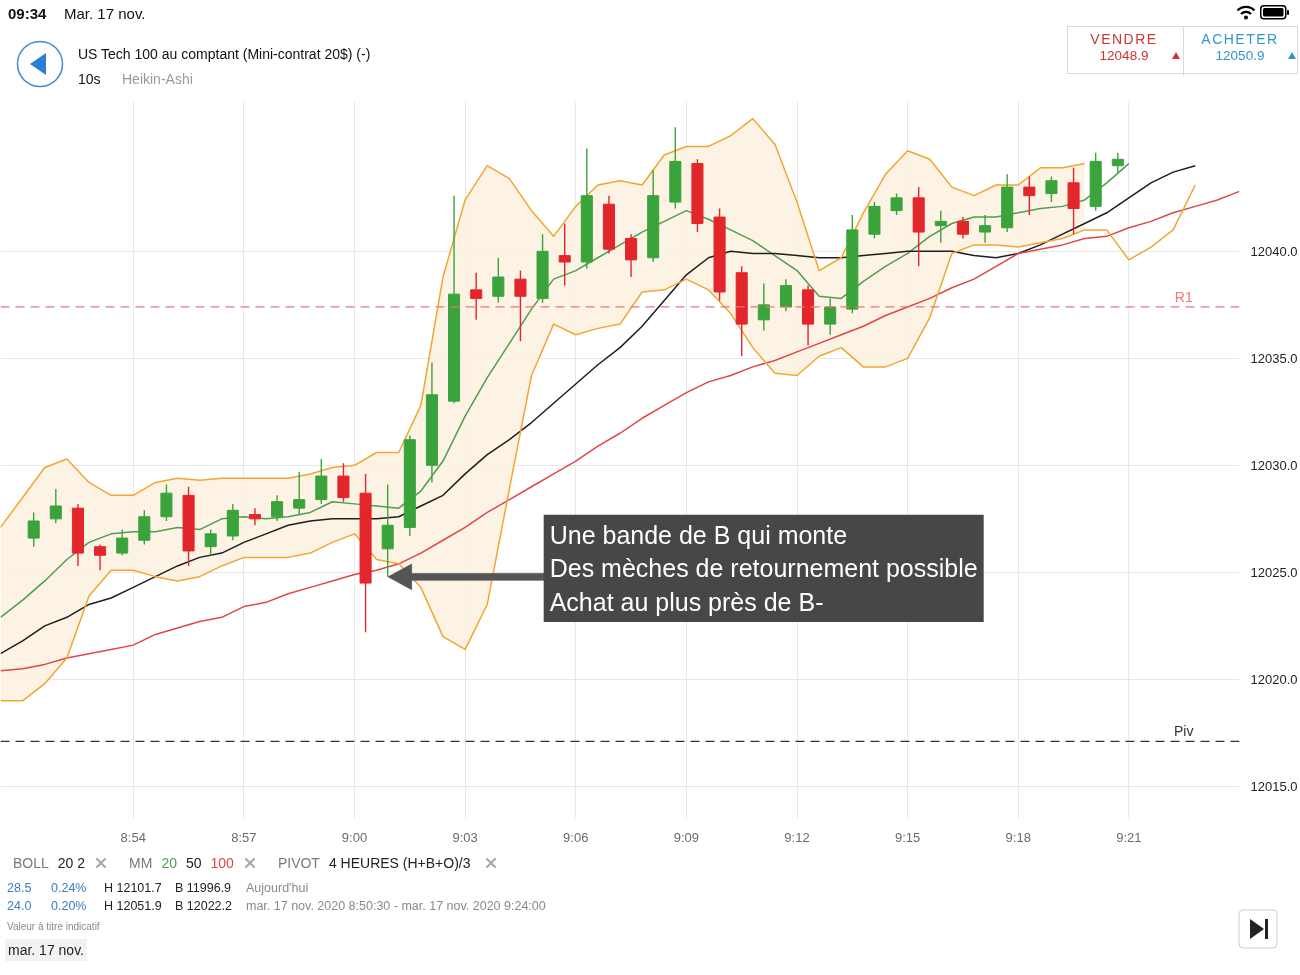 The image size is (1300, 975). Describe the element at coordinates (1240, 55) in the screenshot. I see `text: 12050.9` at that location.